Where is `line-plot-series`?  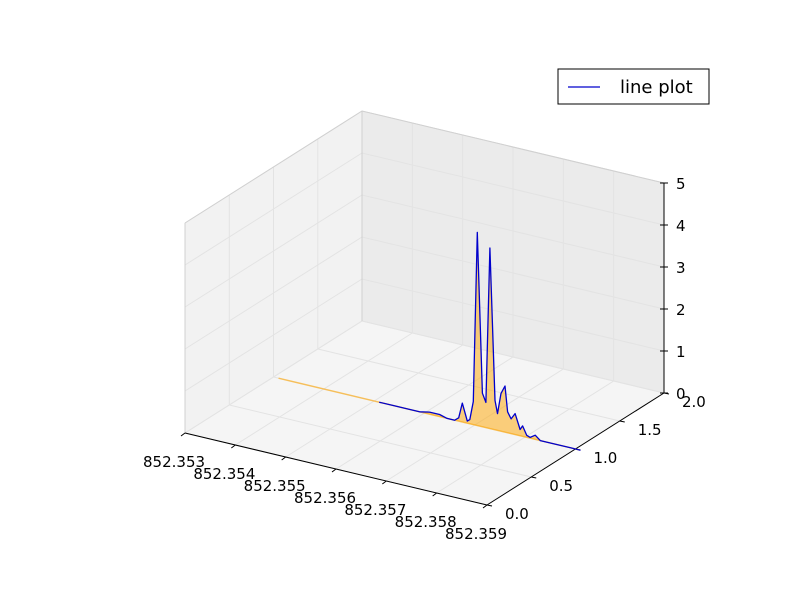 line-plot-series is located at coordinates (480, 341).